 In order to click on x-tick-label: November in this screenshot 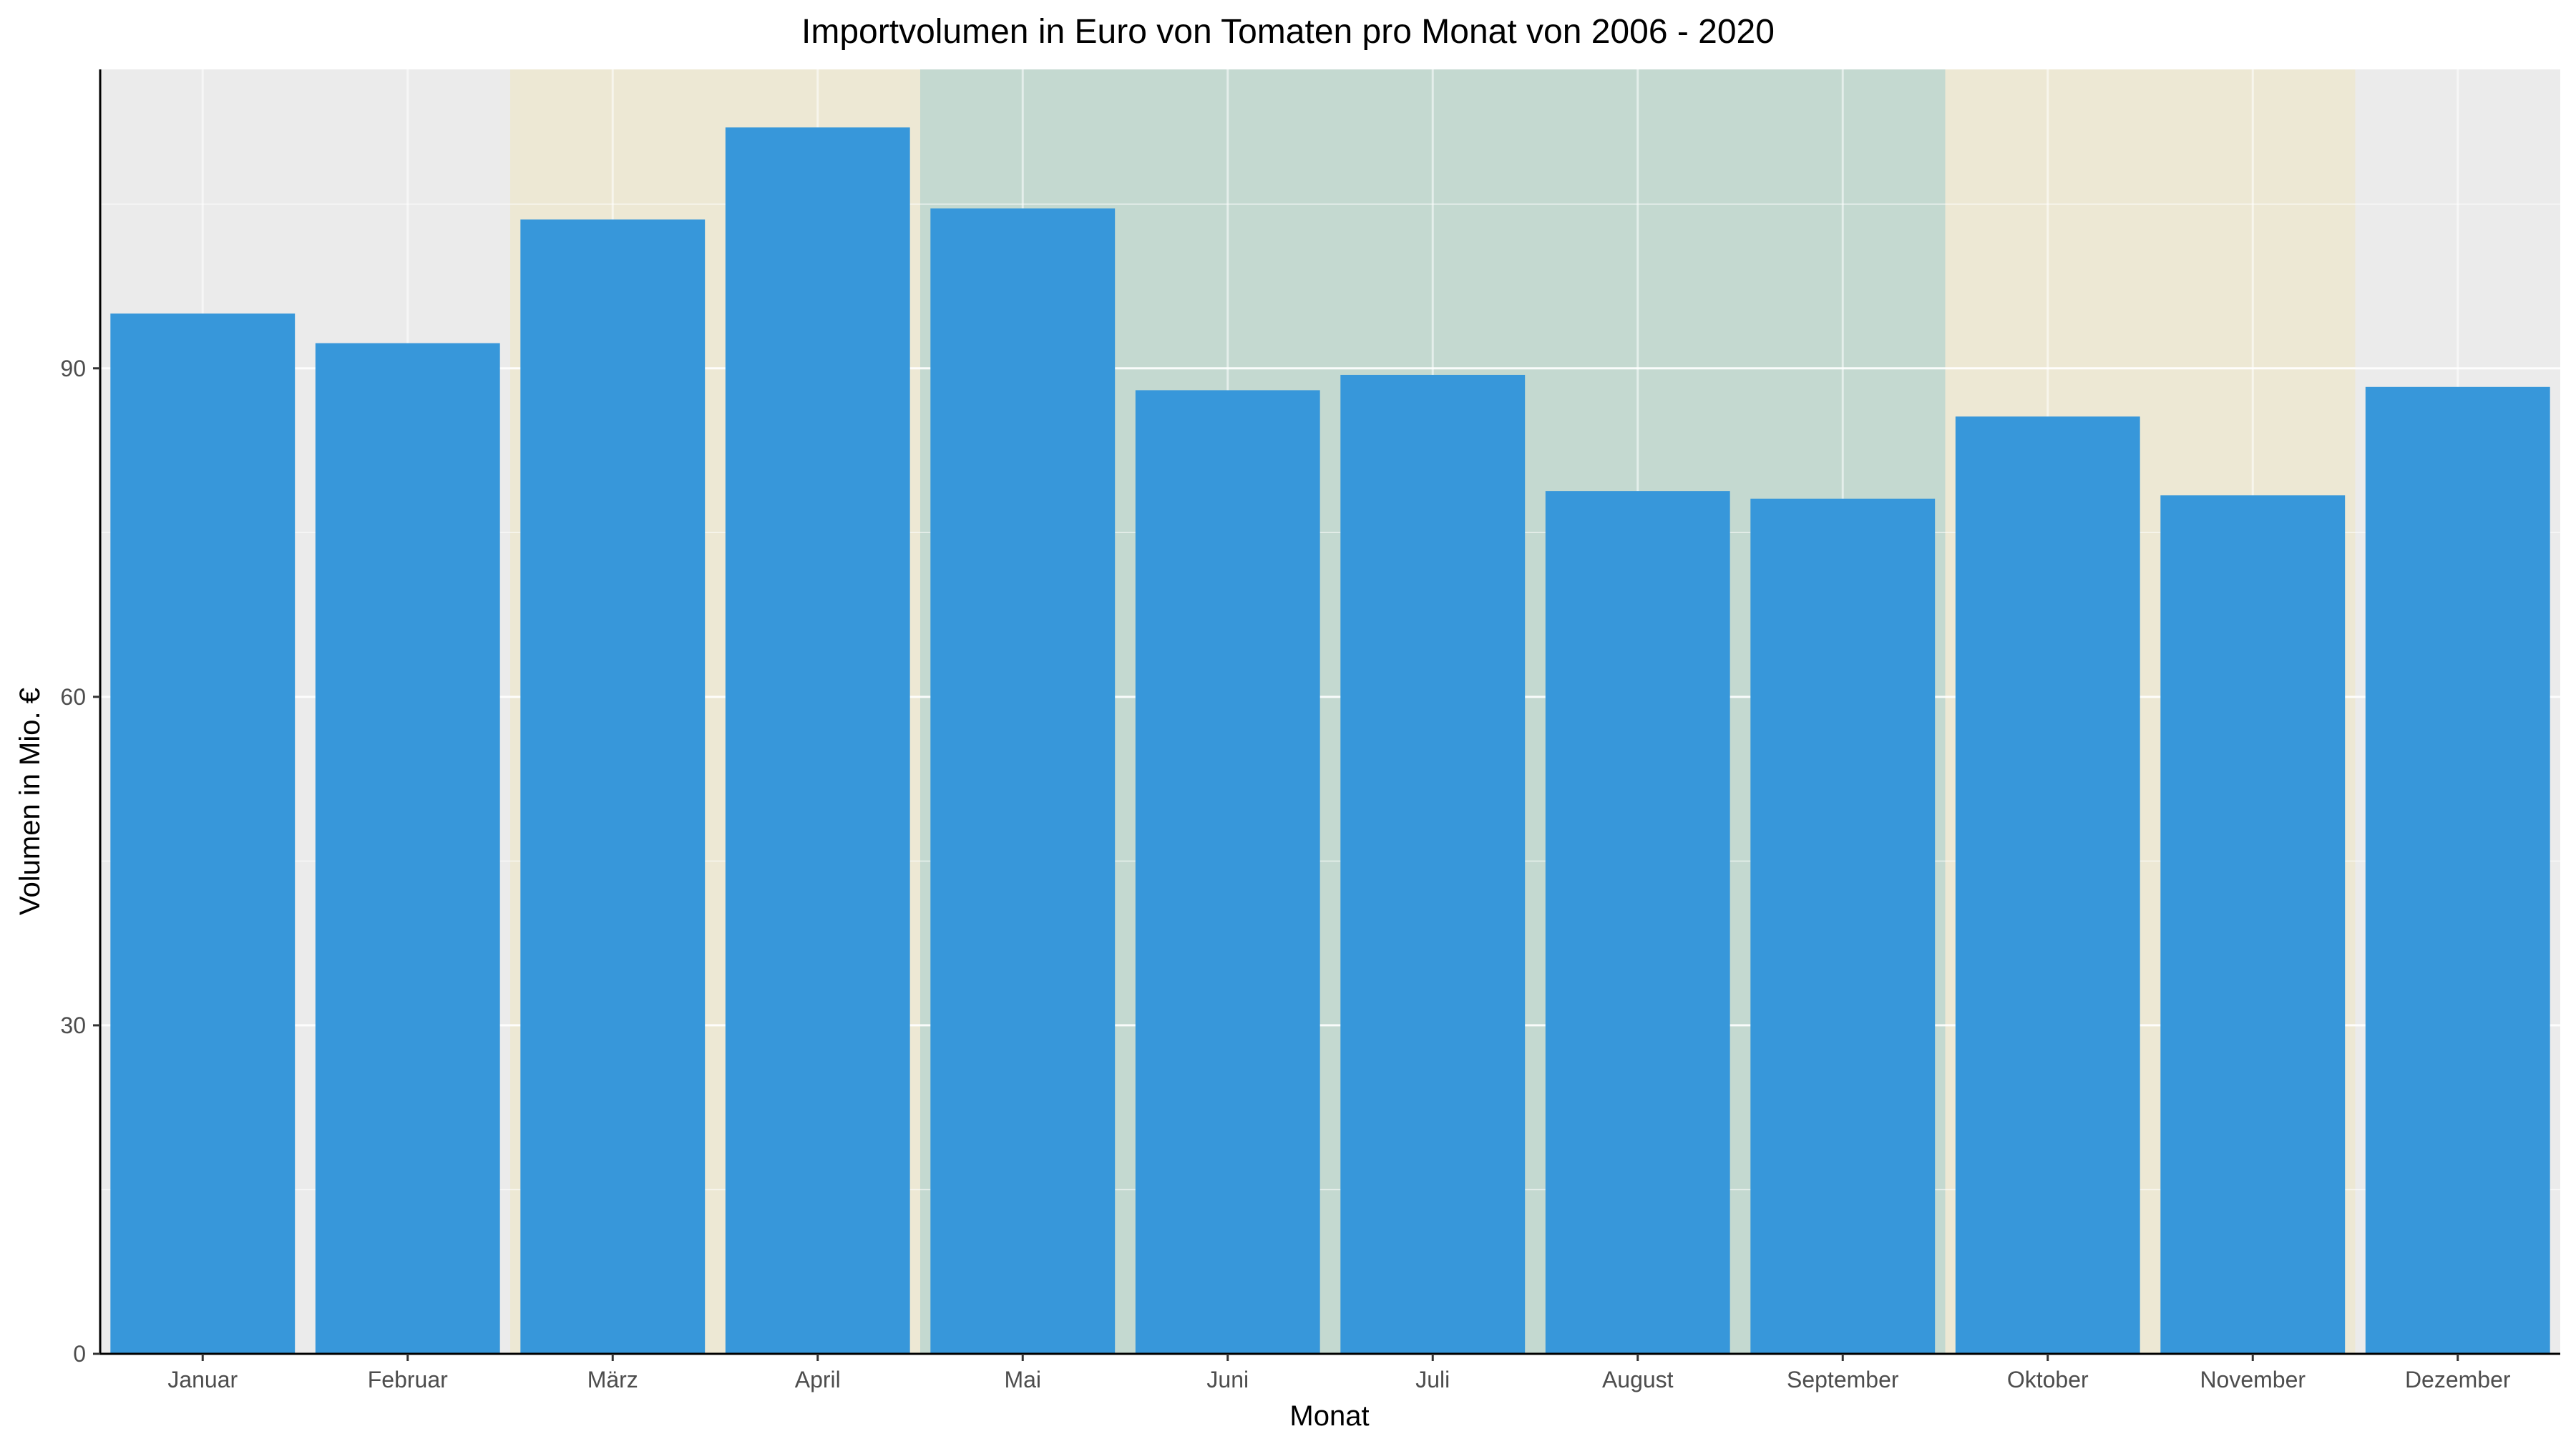, I will do `click(2253, 1379)`.